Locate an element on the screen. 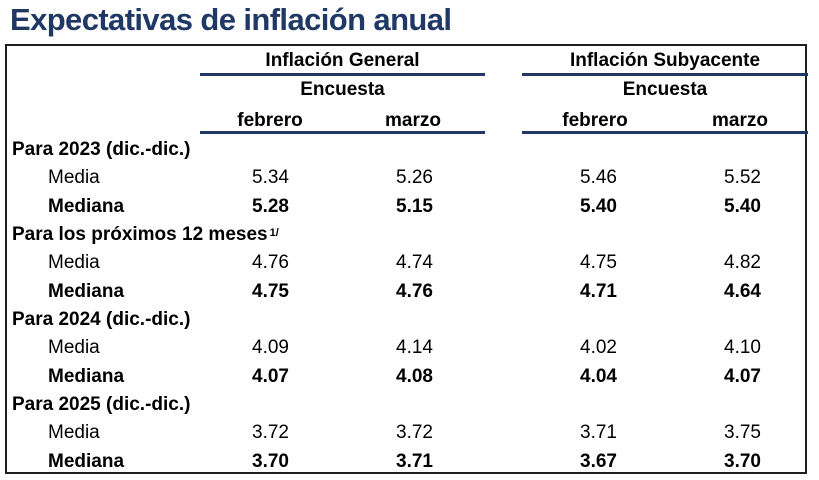  section-label: Para 2023 (dic.-dic.) is located at coordinates (101, 150).